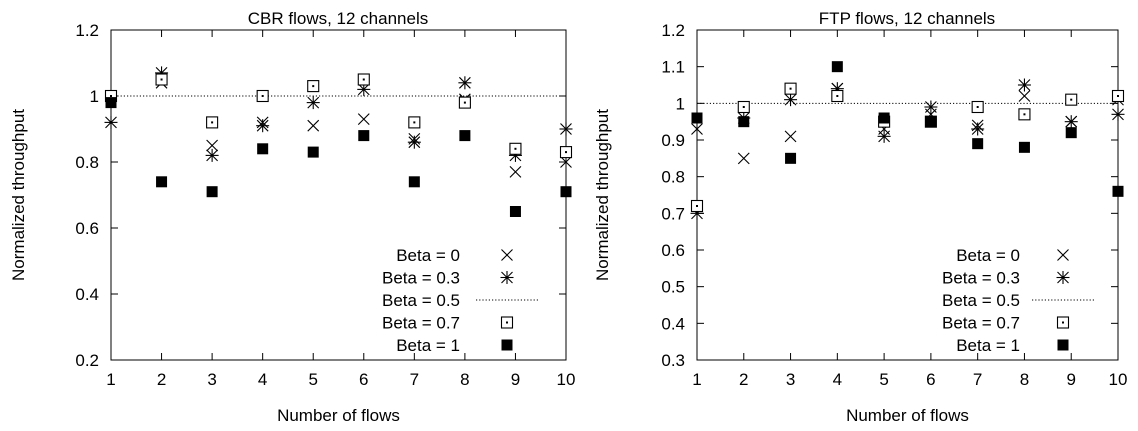  Describe the element at coordinates (680, 103) in the screenshot. I see `y-tick-label: 1` at that location.